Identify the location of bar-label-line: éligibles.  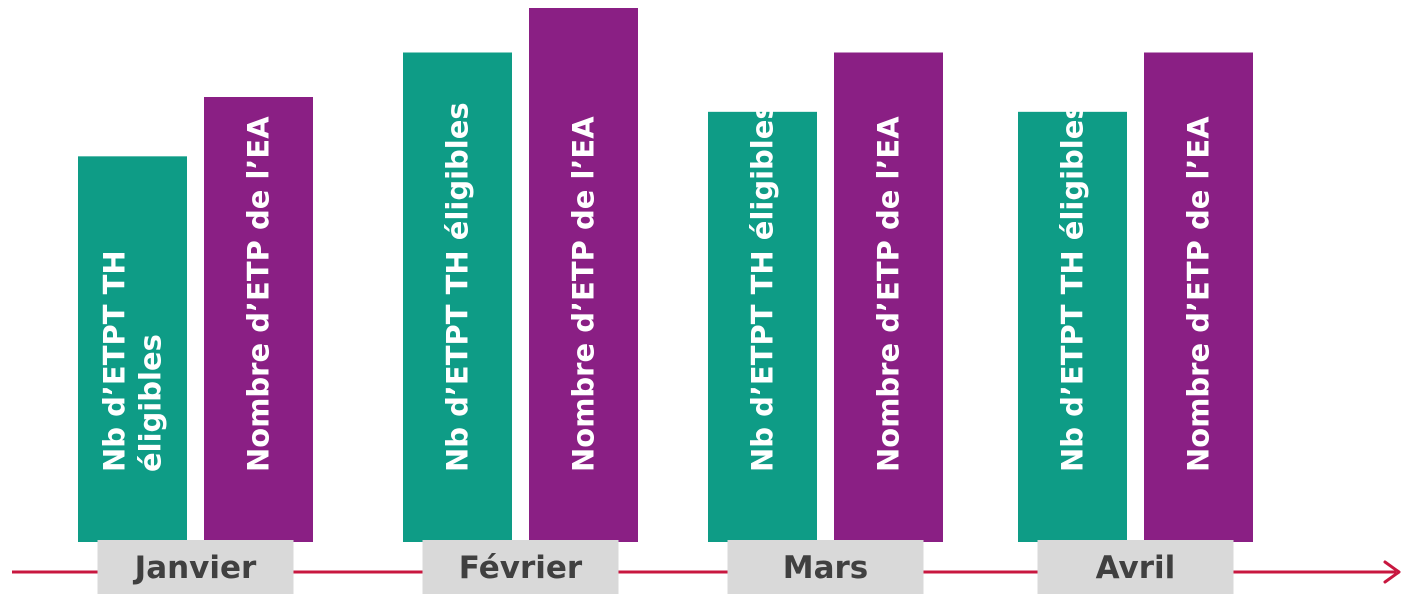
(151, 403).